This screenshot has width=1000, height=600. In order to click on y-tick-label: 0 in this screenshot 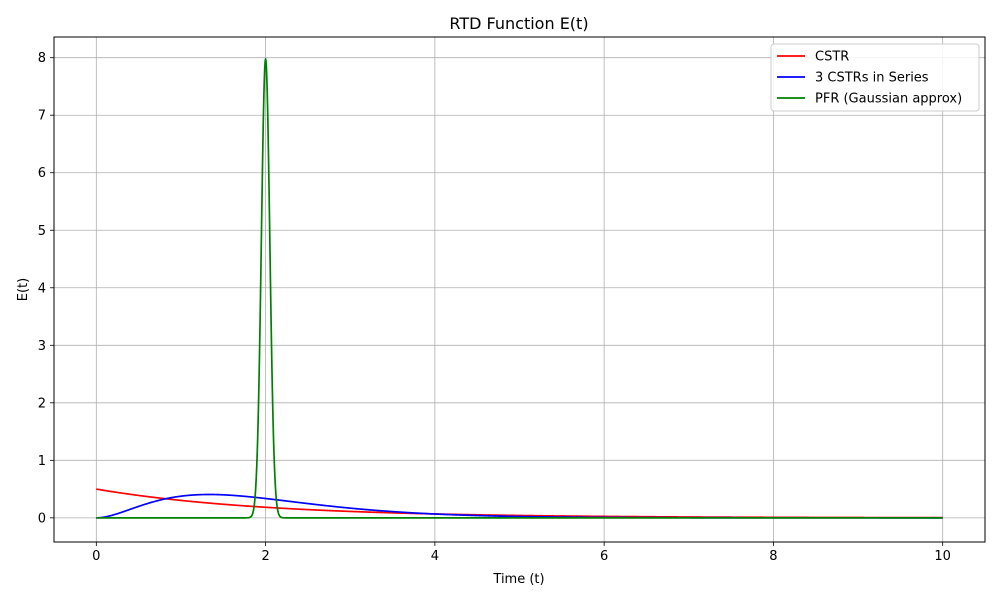, I will do `click(42, 518)`.